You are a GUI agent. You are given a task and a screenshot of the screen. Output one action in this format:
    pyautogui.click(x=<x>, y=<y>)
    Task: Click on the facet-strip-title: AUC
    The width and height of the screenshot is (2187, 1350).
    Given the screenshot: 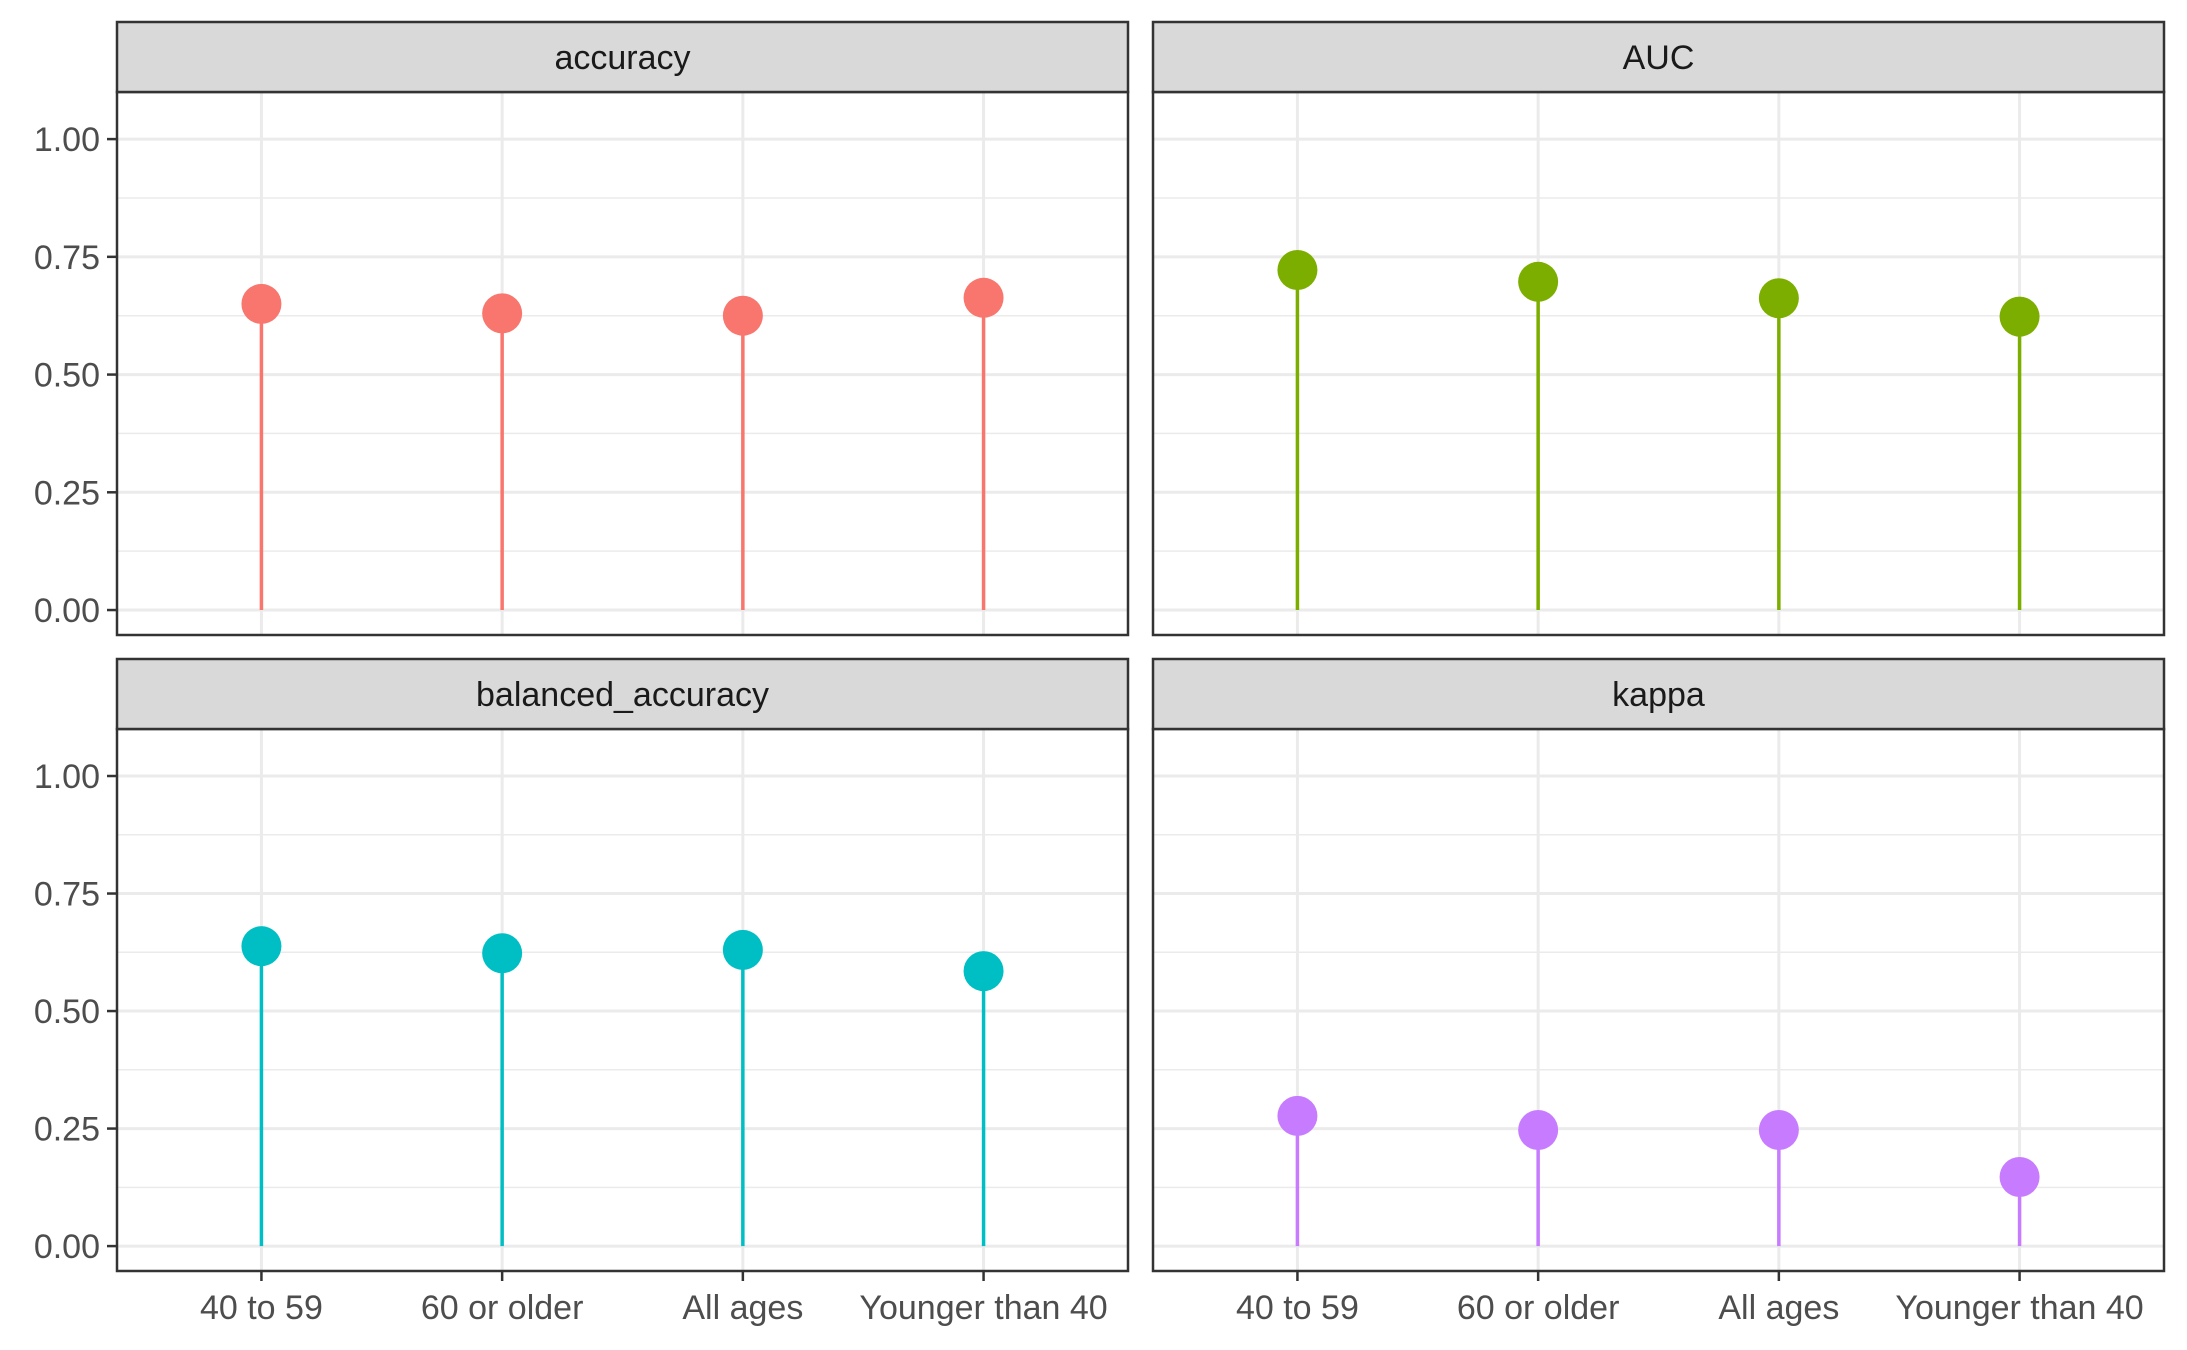 What is the action you would take?
    pyautogui.click(x=1659, y=58)
    